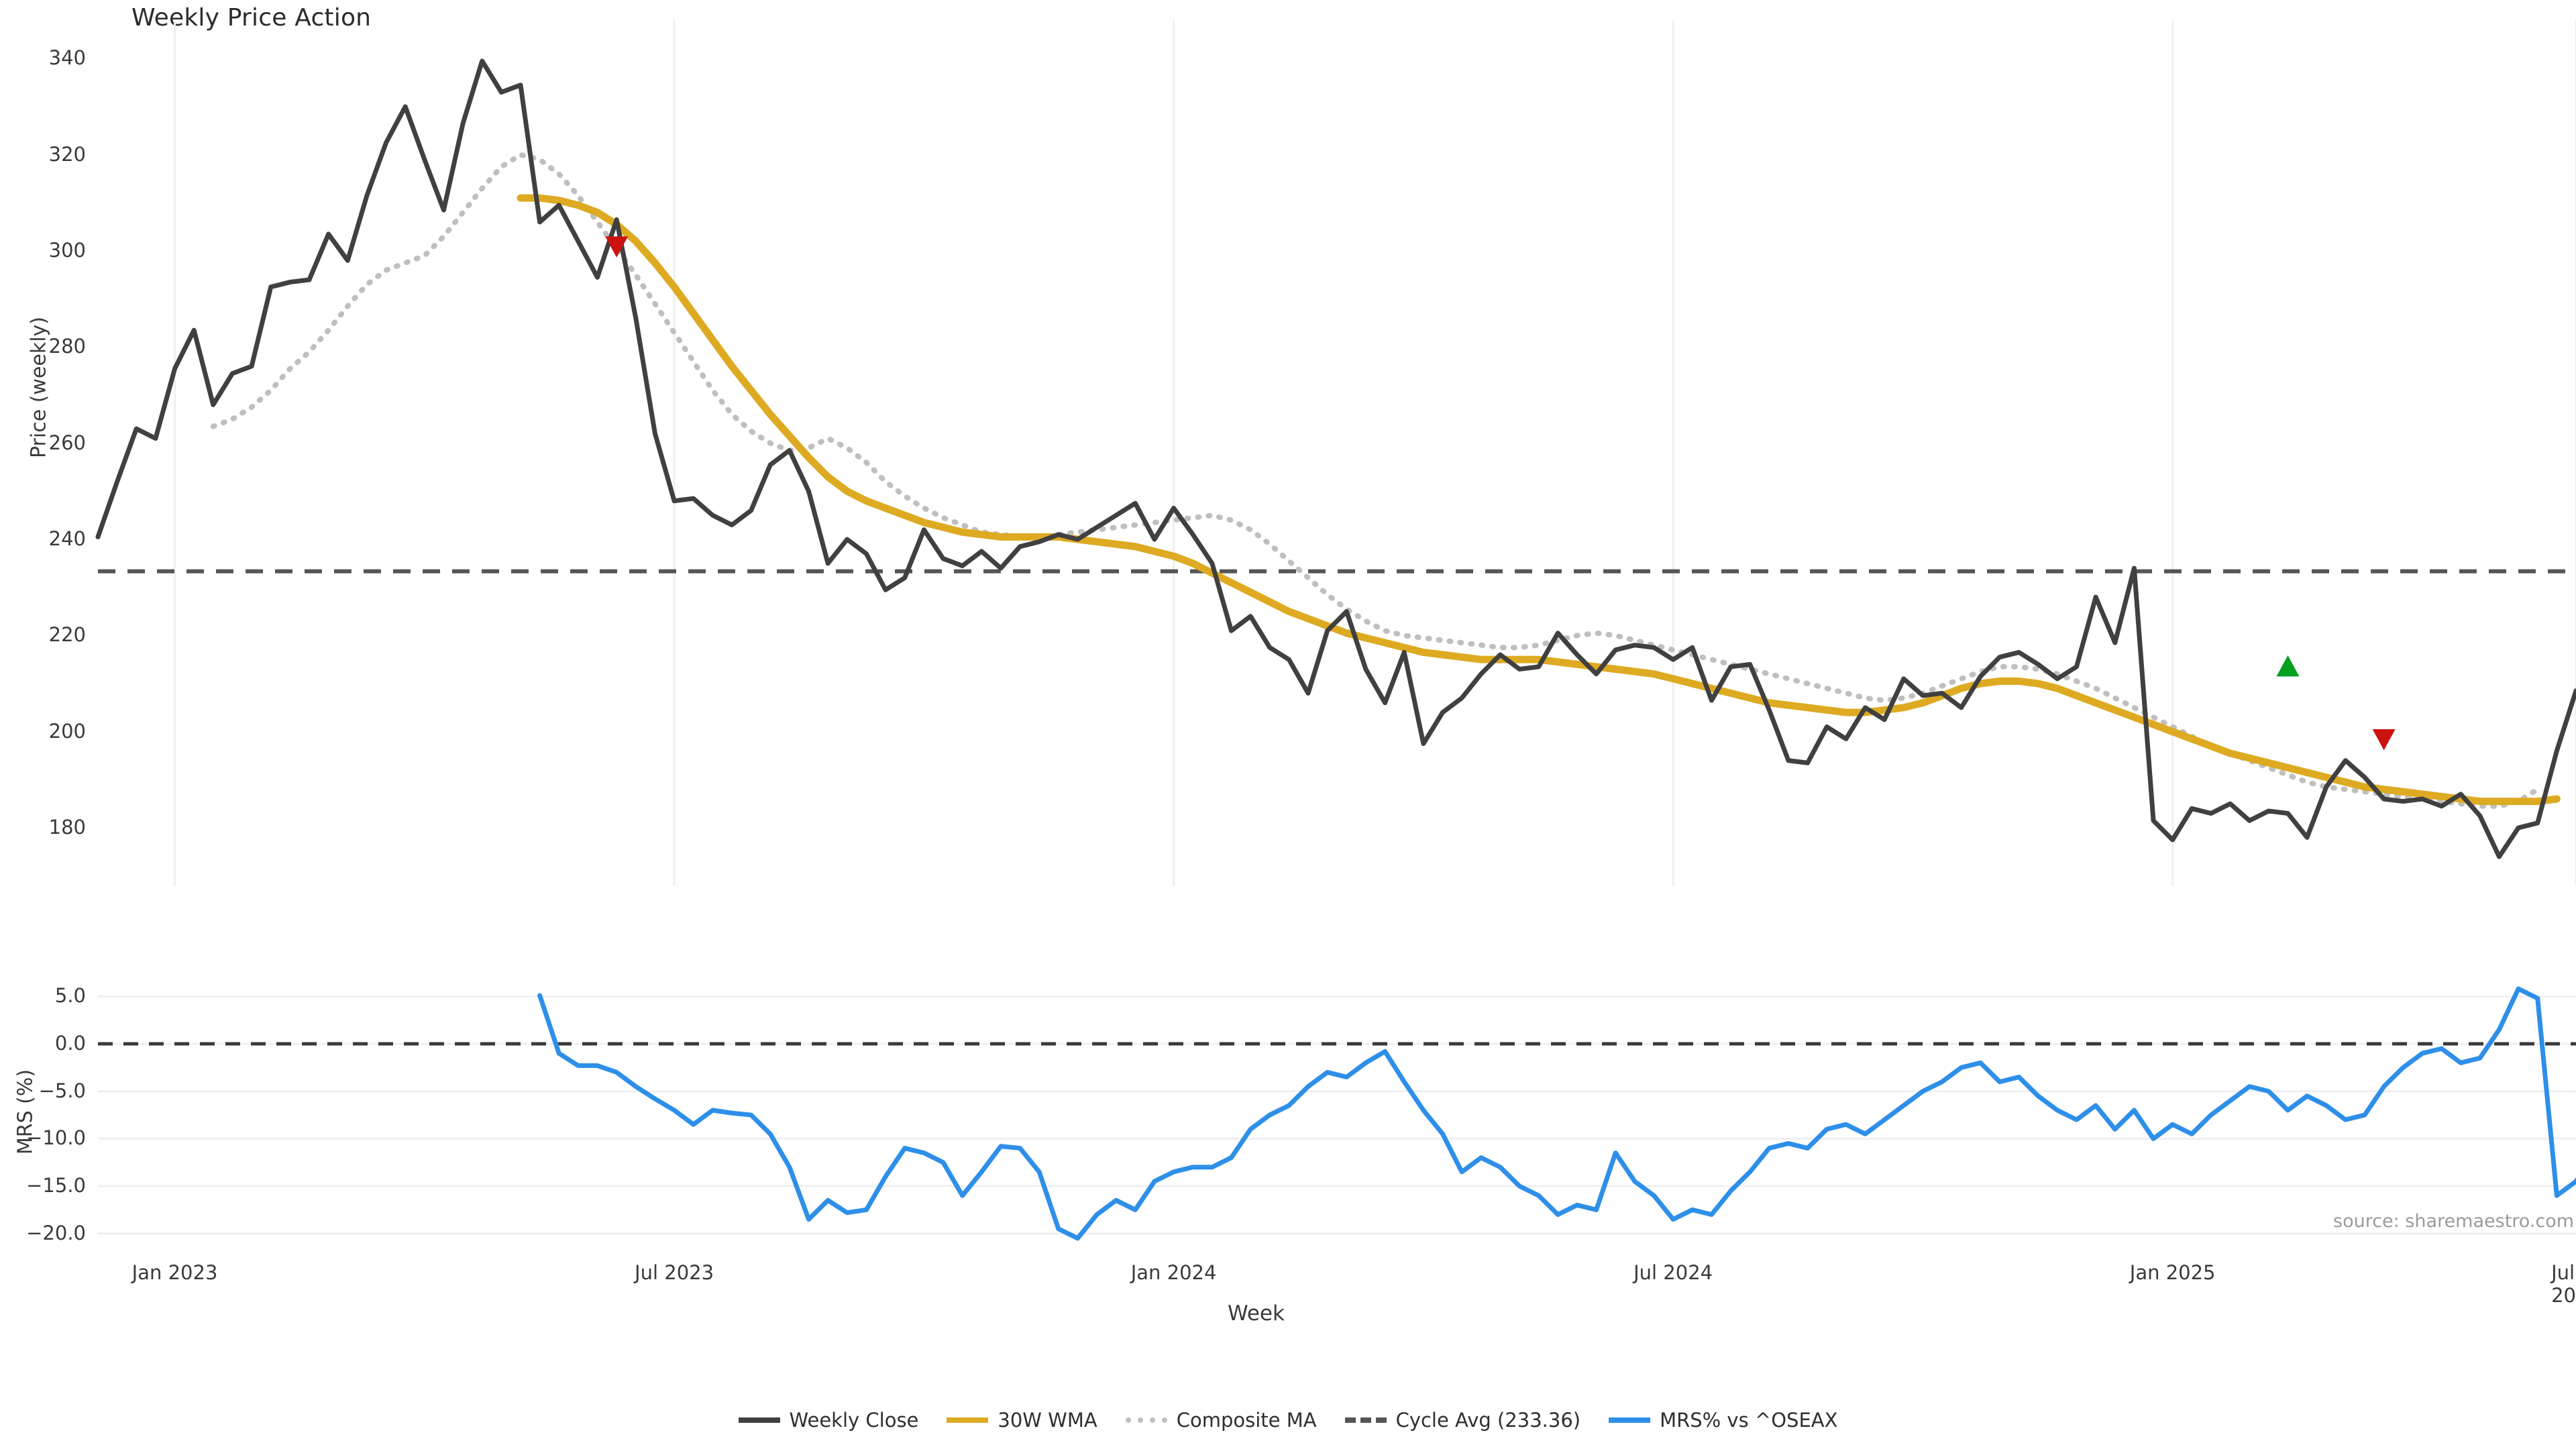 The width and height of the screenshot is (2576, 1449). I want to click on legend-item: Cycle Avg (233.36), so click(1462, 1420).